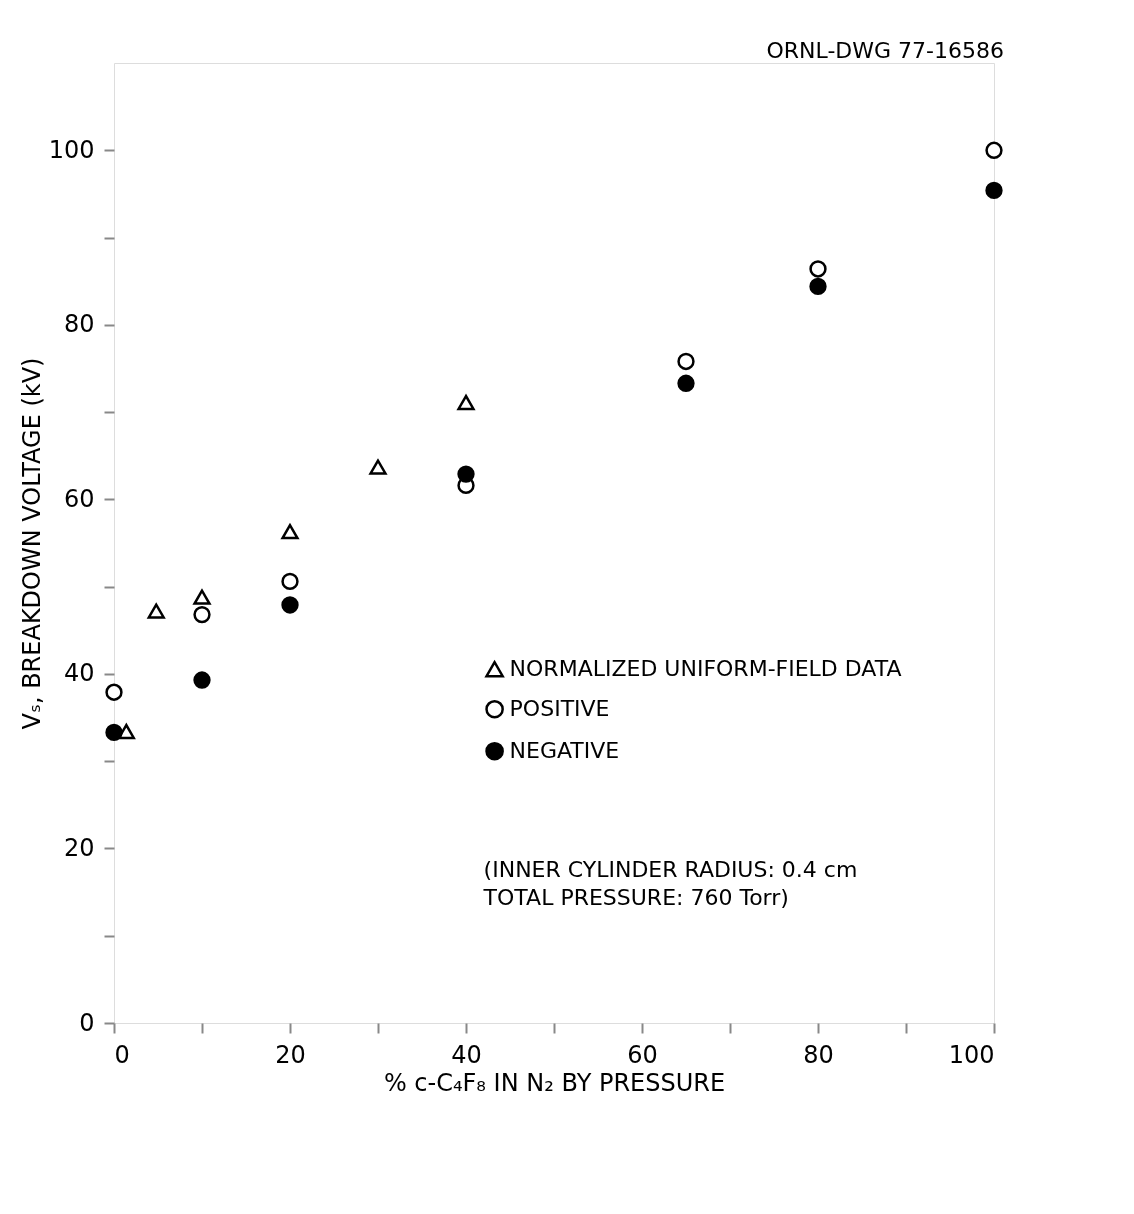 Image resolution: width=1134 pixels, height=1214 pixels. Describe the element at coordinates (466, 1054) in the screenshot. I see `x-tick-label: 40` at that location.